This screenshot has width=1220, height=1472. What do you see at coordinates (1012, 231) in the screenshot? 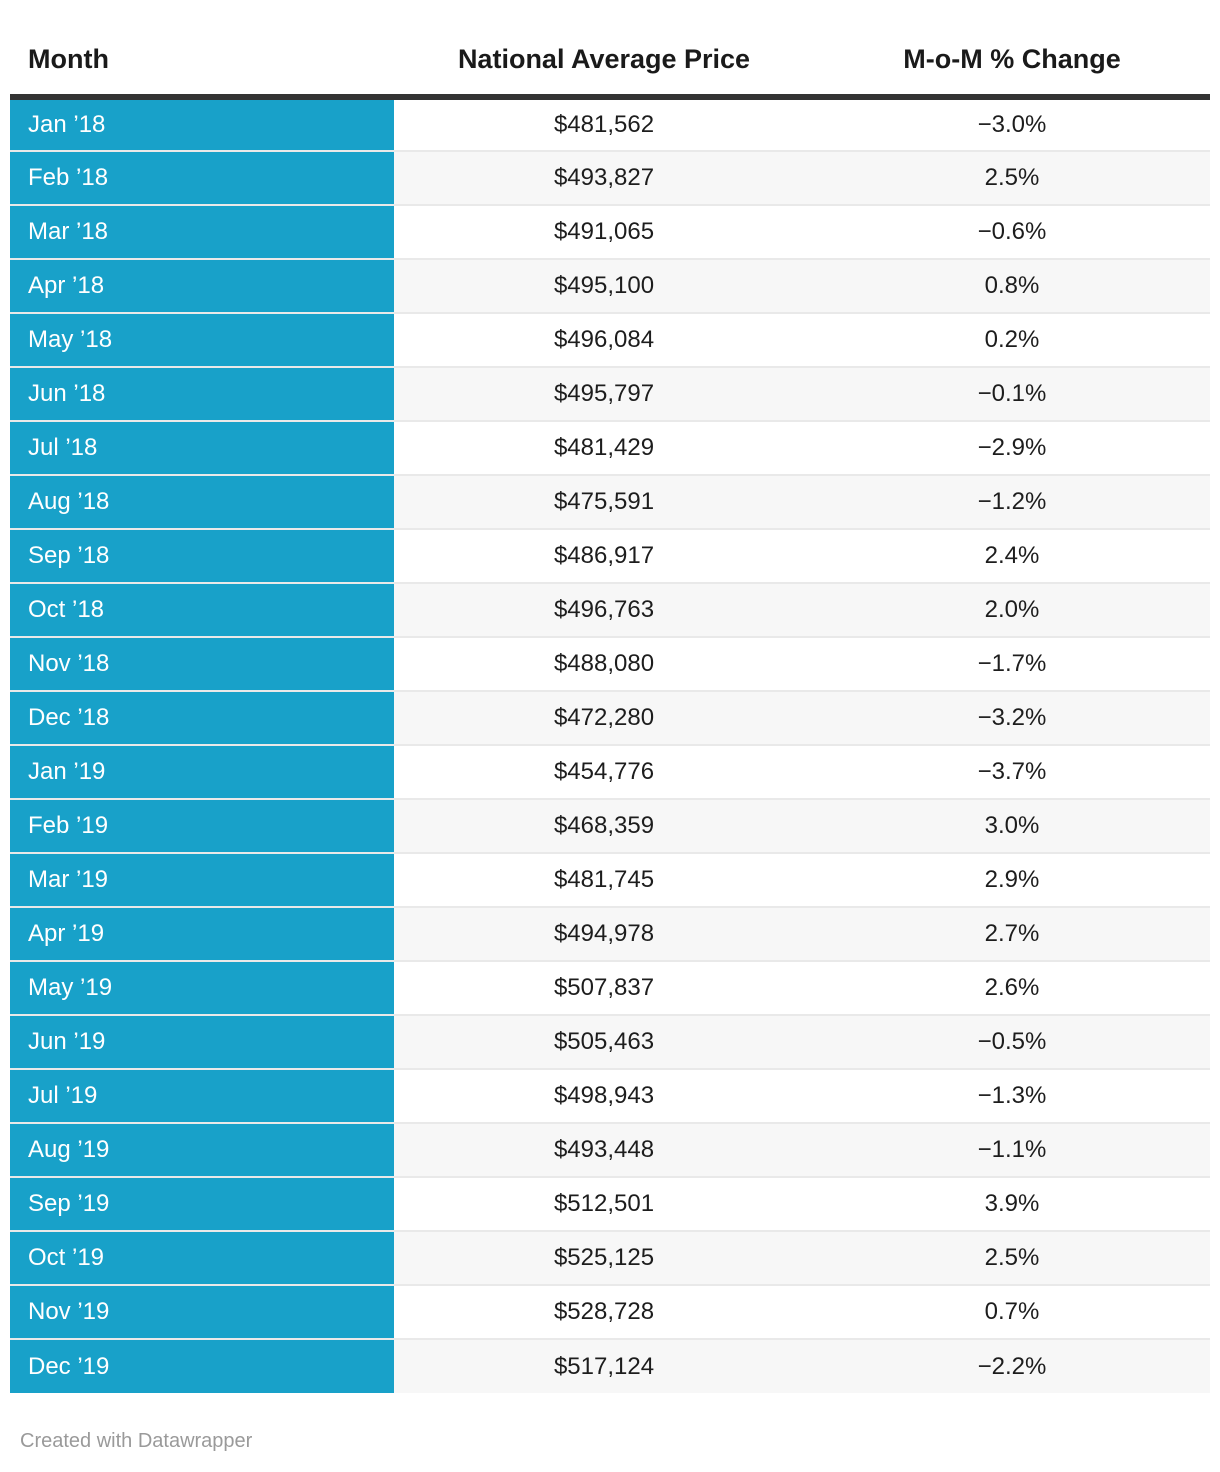
I see `change-cell: −0.6%` at bounding box center [1012, 231].